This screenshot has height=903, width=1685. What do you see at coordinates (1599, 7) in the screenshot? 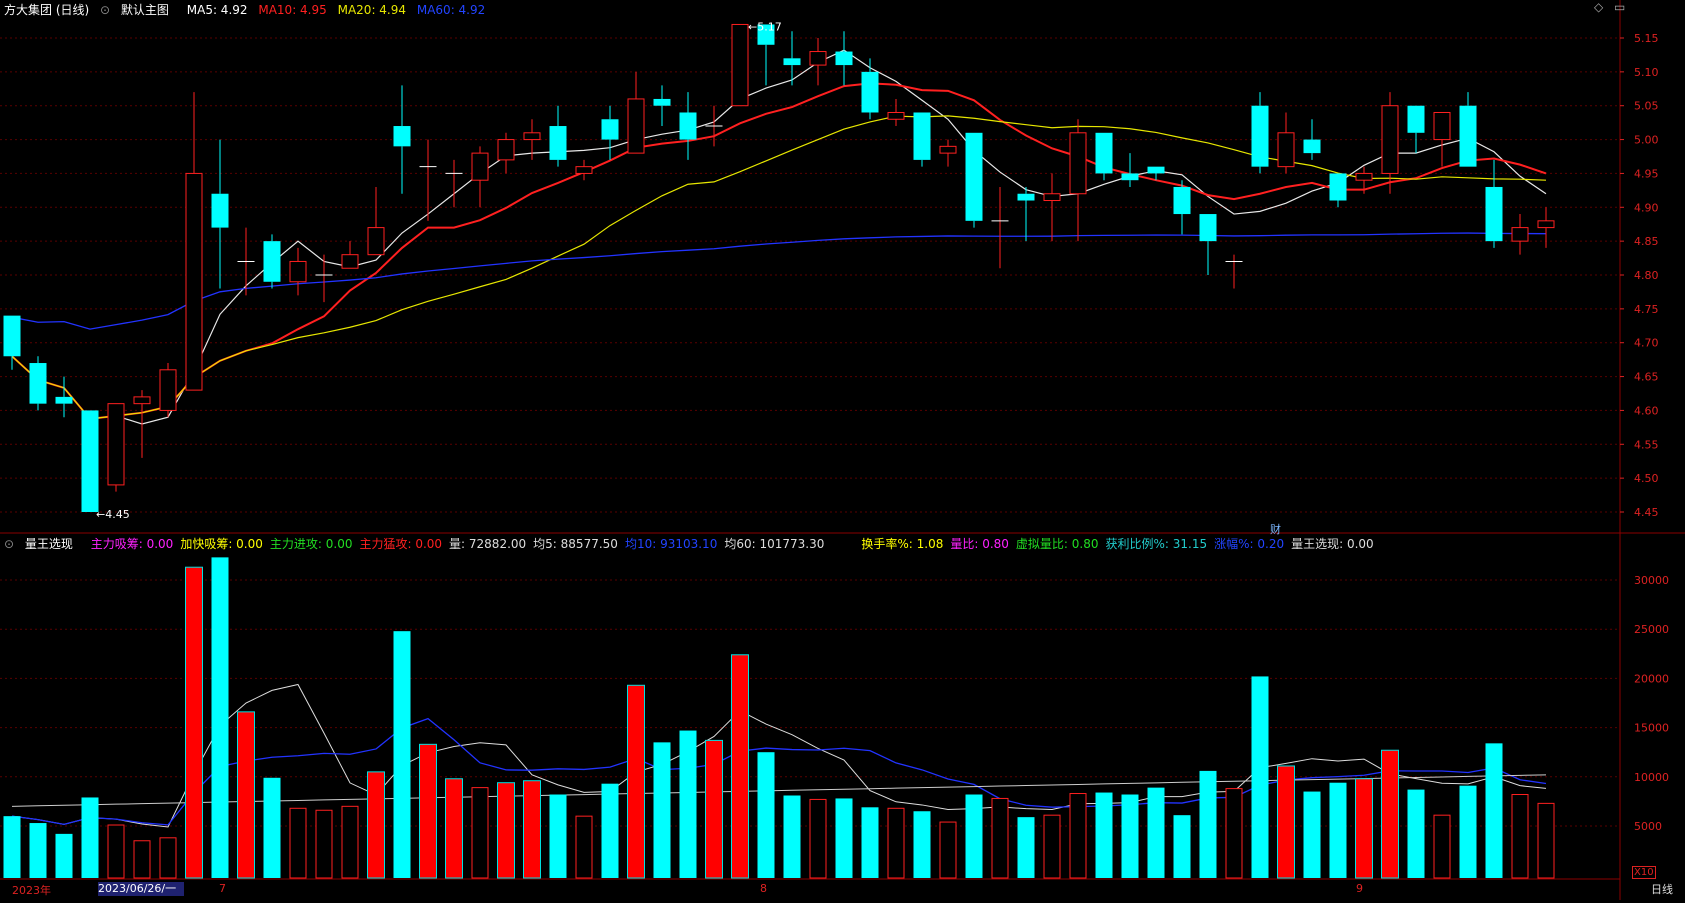
I see `diamond-icon: ◇` at bounding box center [1599, 7].